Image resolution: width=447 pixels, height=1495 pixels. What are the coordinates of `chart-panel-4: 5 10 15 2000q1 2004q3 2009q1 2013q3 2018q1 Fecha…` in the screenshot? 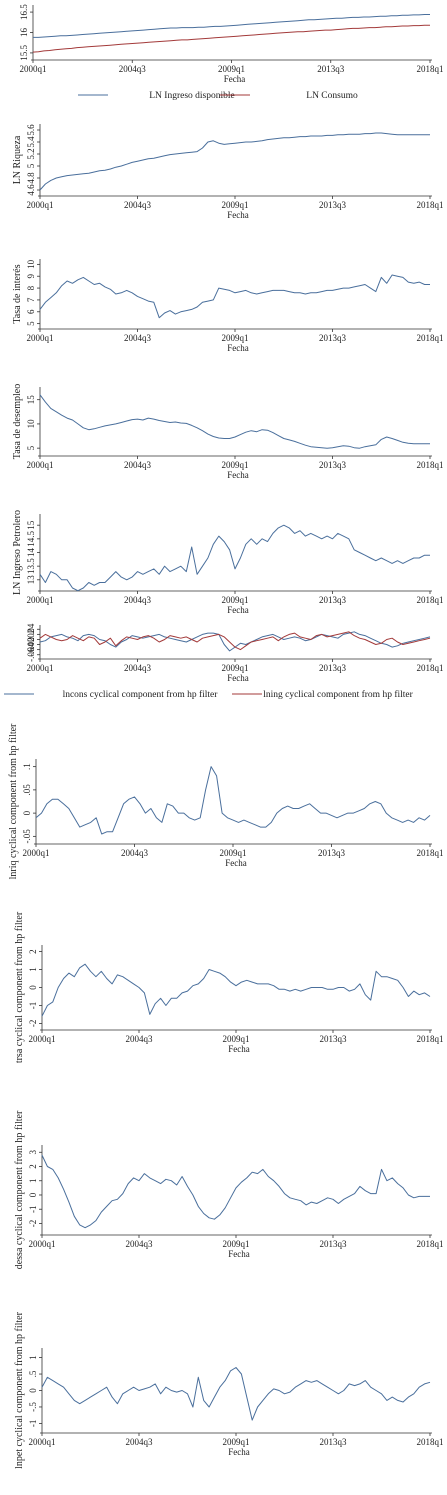 It's located at (228, 432).